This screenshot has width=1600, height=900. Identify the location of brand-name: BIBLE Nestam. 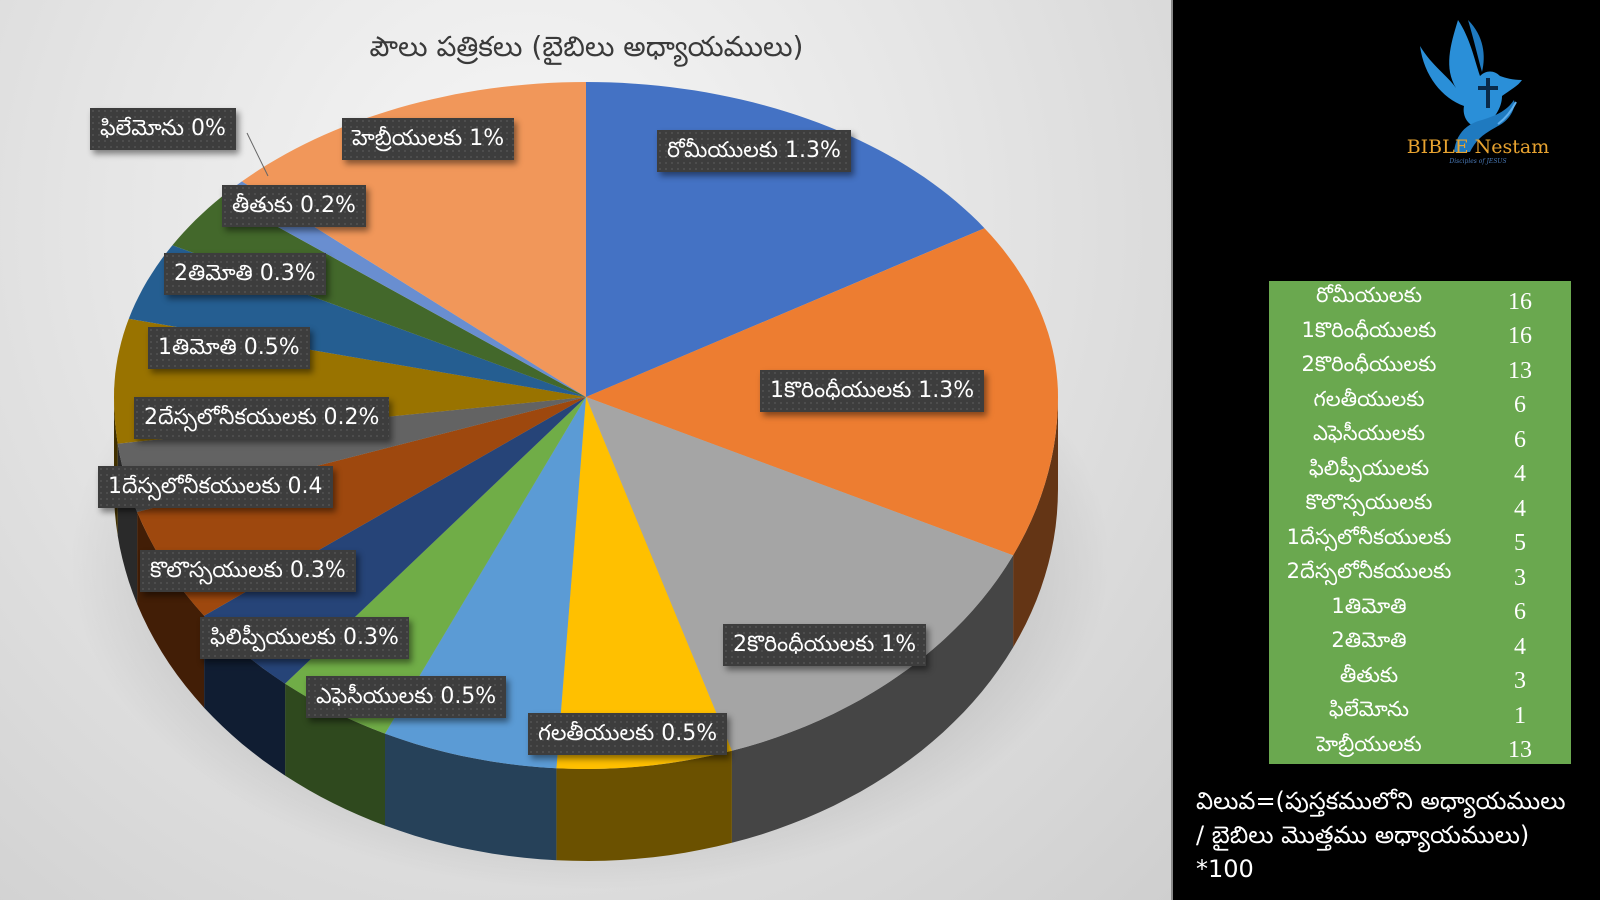
(1478, 147).